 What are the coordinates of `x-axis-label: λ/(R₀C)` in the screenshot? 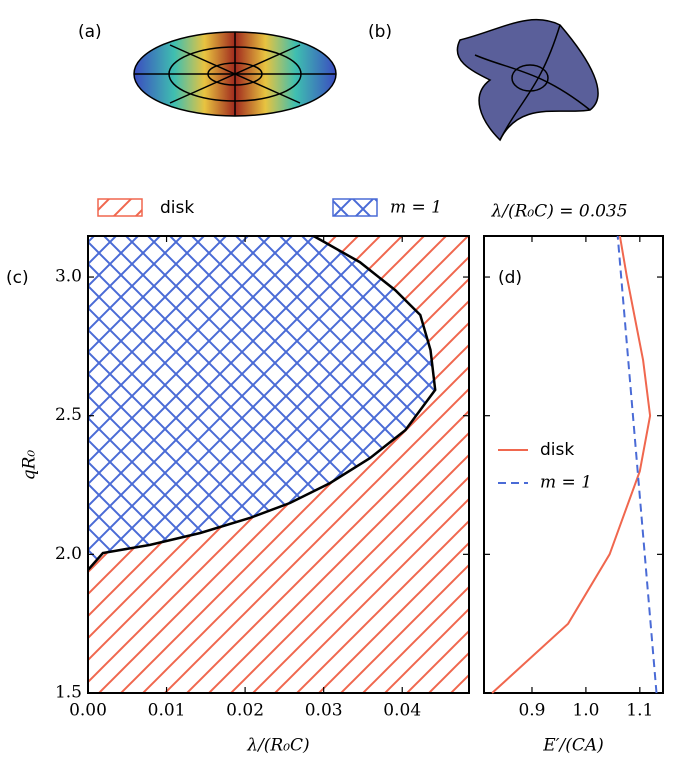 It's located at (277, 746).